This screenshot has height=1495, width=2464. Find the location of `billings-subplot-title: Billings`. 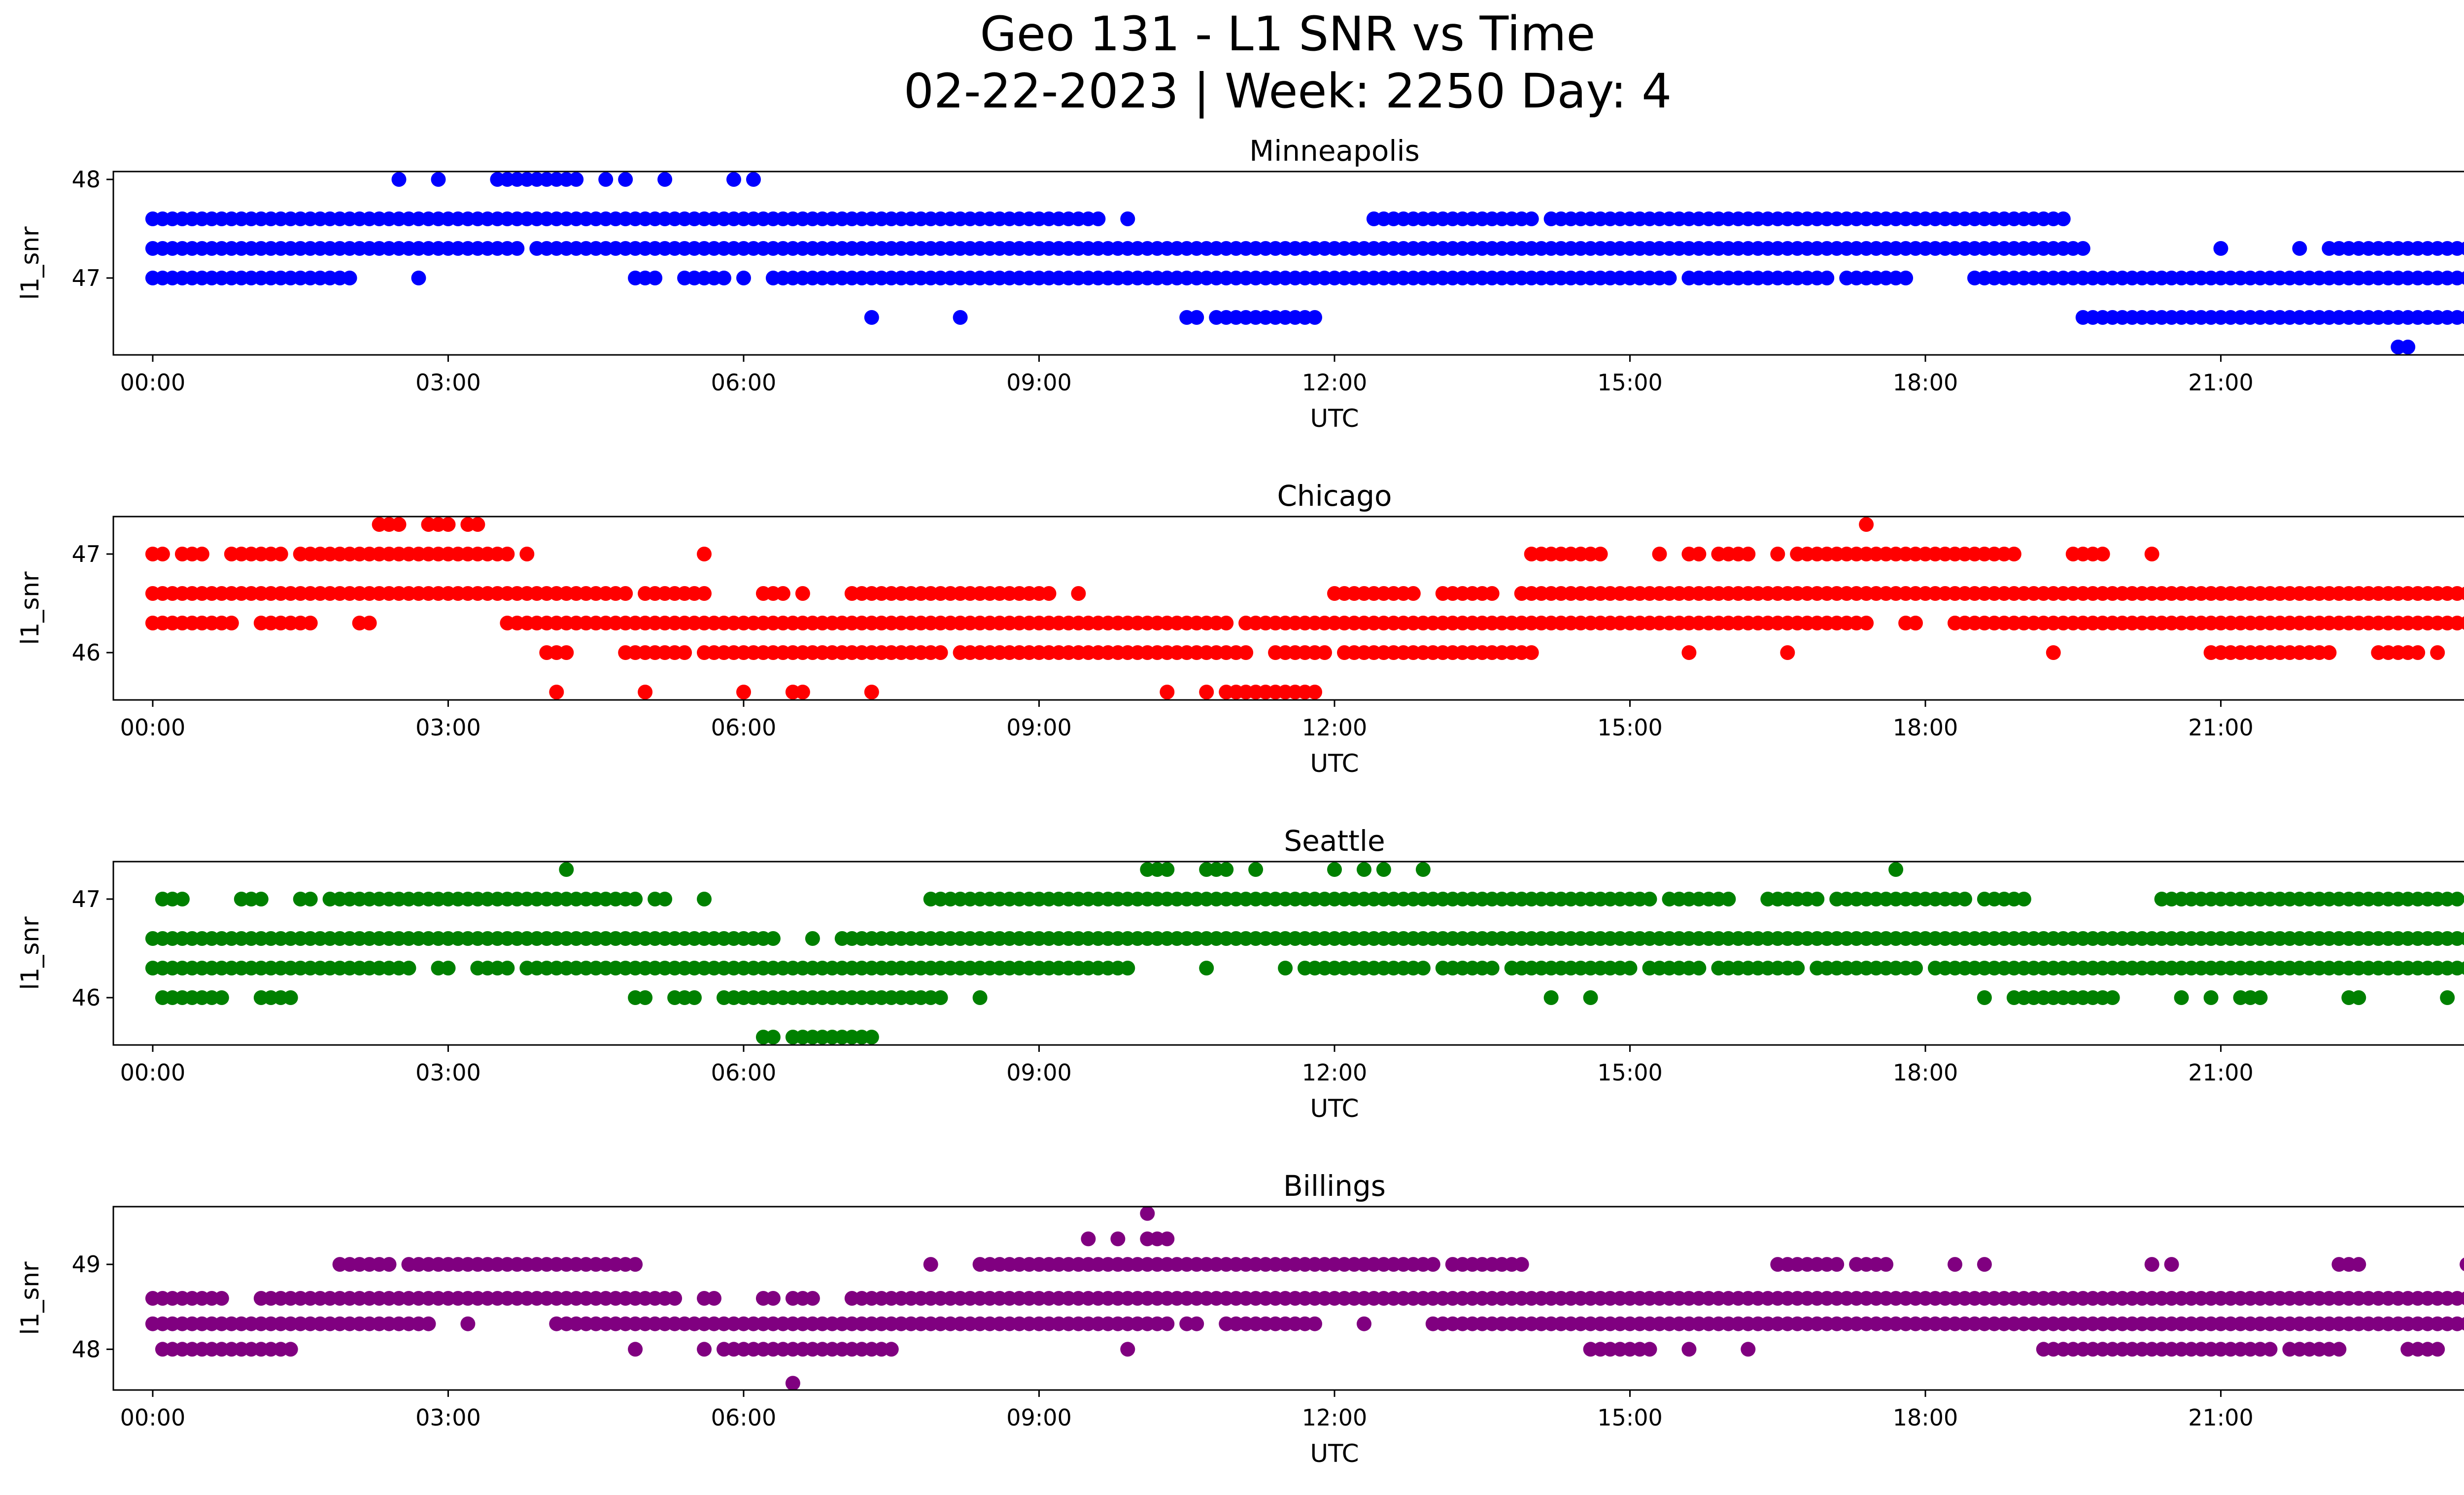

billings-subplot-title: Billings is located at coordinates (1334, 1186).